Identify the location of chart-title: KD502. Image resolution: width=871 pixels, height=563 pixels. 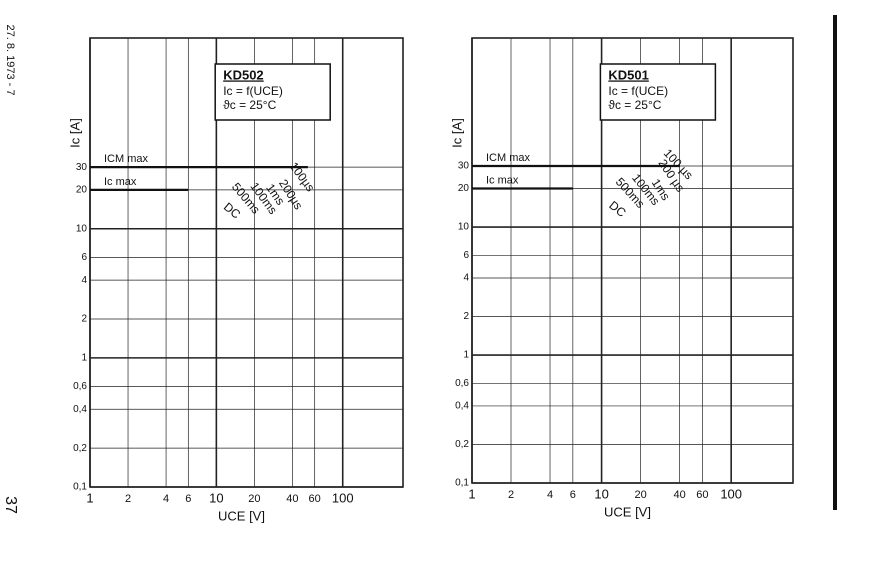
(243, 74).